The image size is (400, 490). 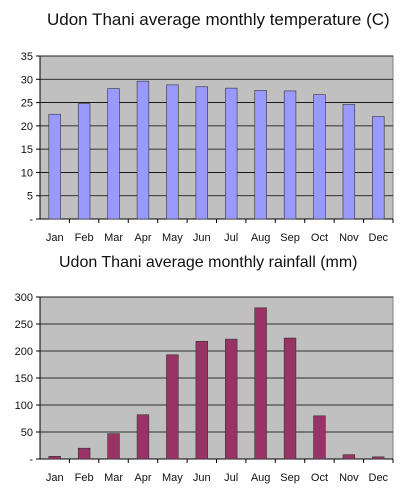 I want to click on temperature-bar-apr, so click(x=143, y=150).